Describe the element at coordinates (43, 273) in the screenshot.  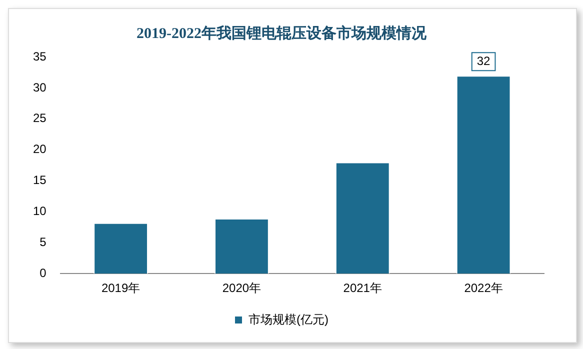
I see `y-tick-label: 0` at that location.